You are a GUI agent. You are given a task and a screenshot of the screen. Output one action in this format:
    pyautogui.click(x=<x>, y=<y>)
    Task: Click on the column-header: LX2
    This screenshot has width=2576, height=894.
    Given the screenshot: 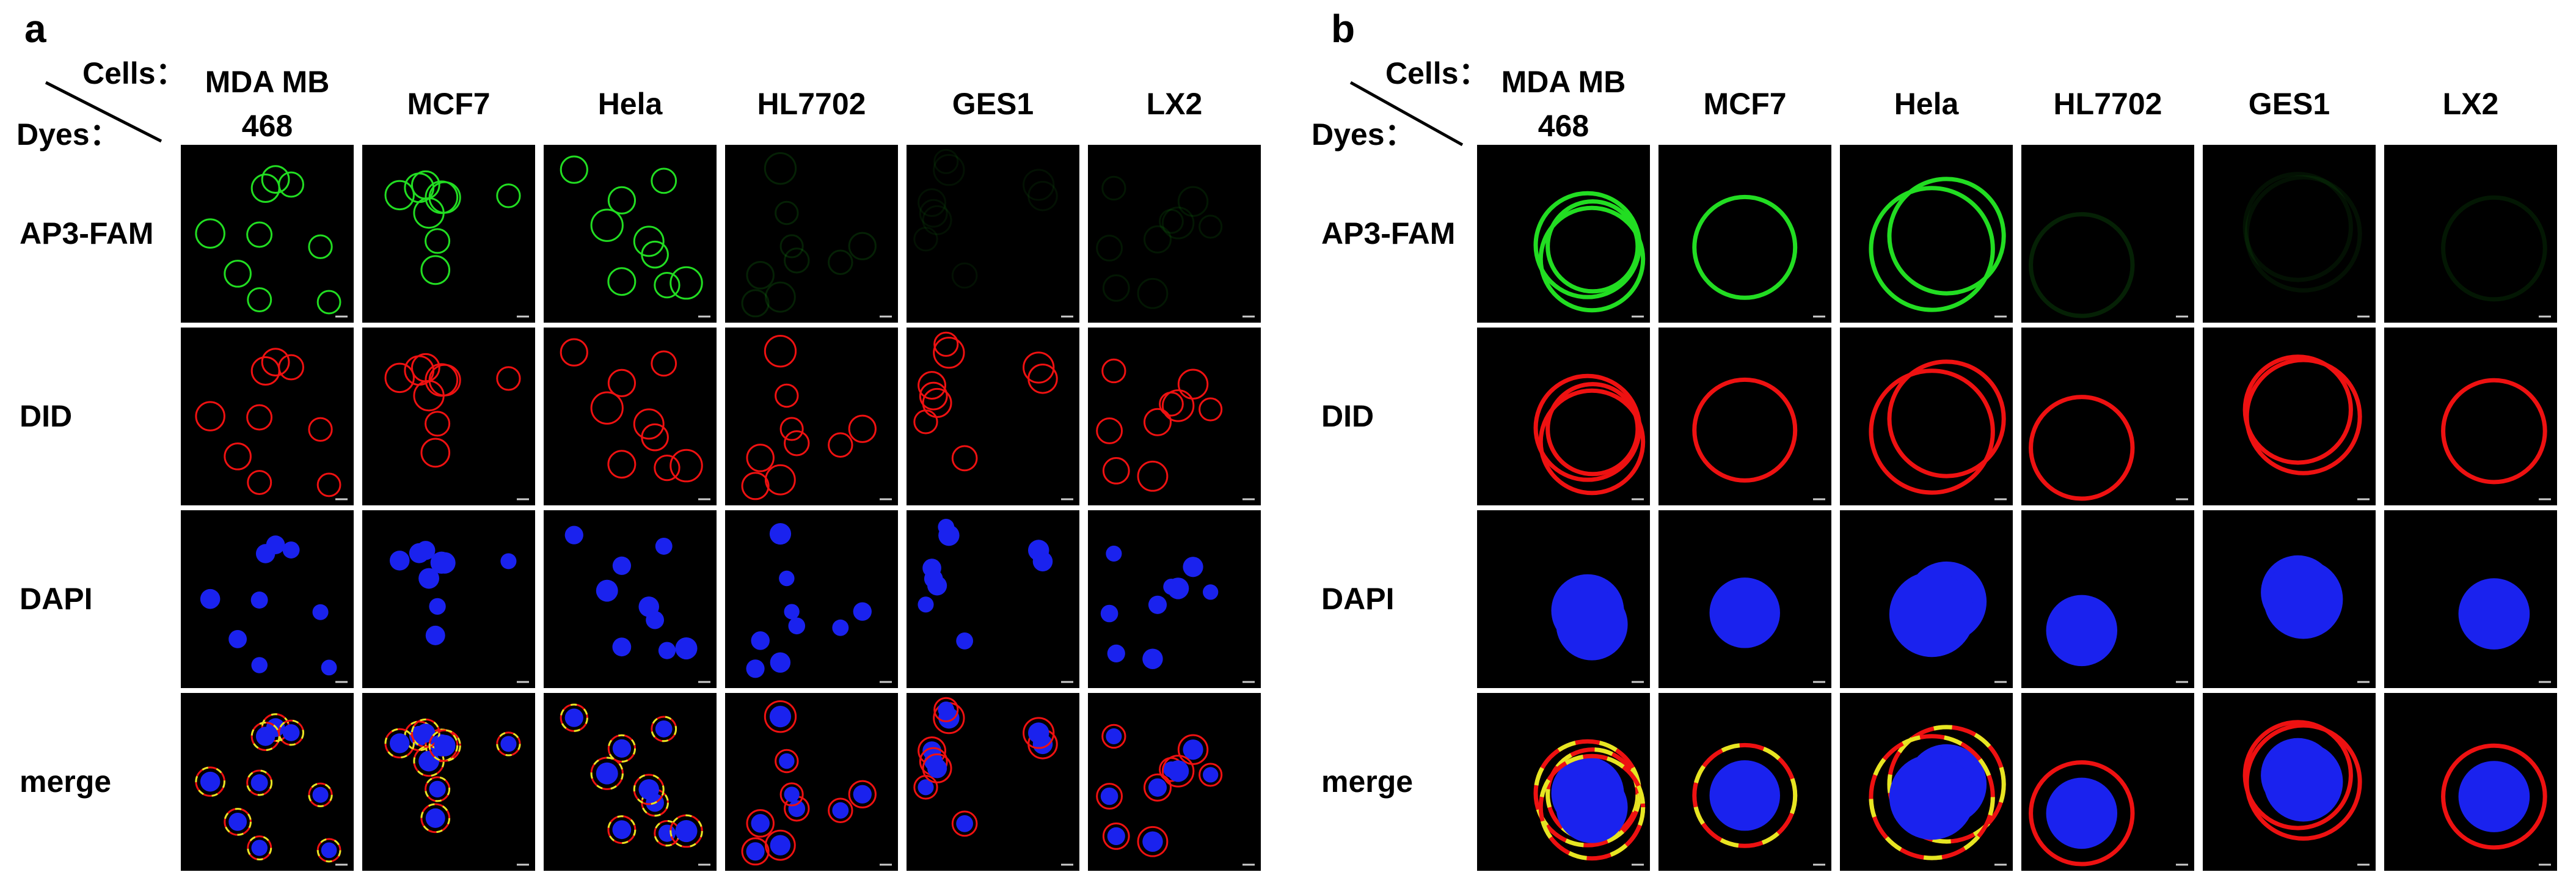 What is the action you would take?
    pyautogui.click(x=1174, y=104)
    